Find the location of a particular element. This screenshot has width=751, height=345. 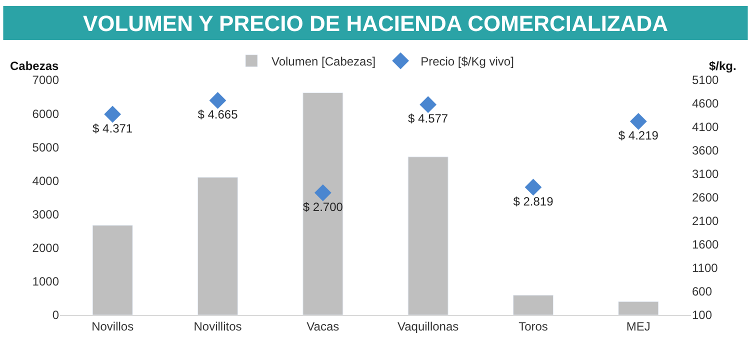

y-tick-label: 5000 is located at coordinates (46, 147).